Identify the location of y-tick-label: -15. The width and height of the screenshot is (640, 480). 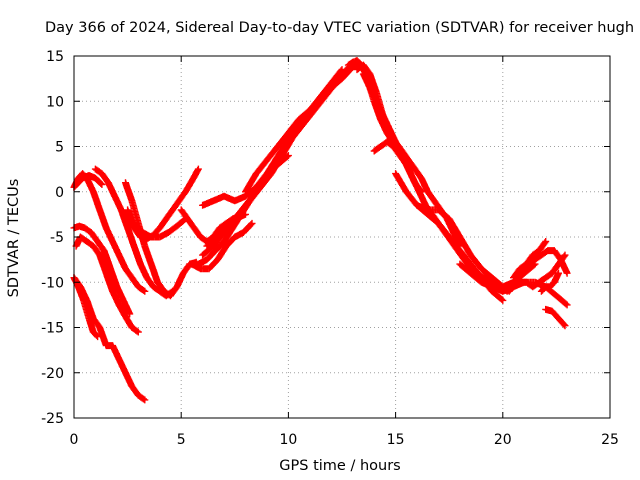
(52, 329).